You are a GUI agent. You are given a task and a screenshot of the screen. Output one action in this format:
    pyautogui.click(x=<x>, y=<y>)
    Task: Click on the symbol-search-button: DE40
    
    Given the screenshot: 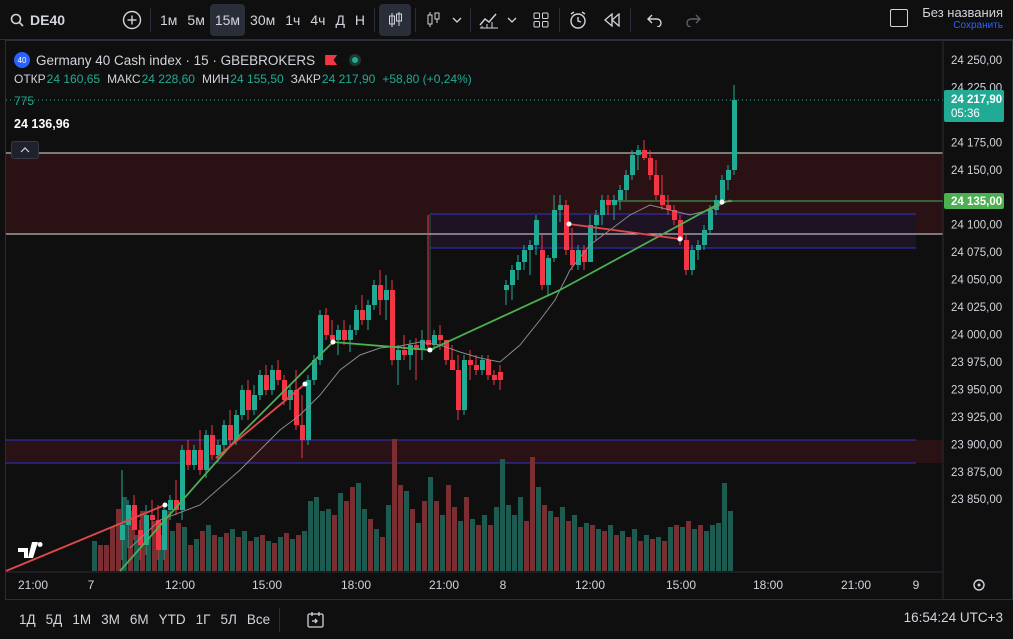 What is the action you would take?
    pyautogui.click(x=59, y=20)
    